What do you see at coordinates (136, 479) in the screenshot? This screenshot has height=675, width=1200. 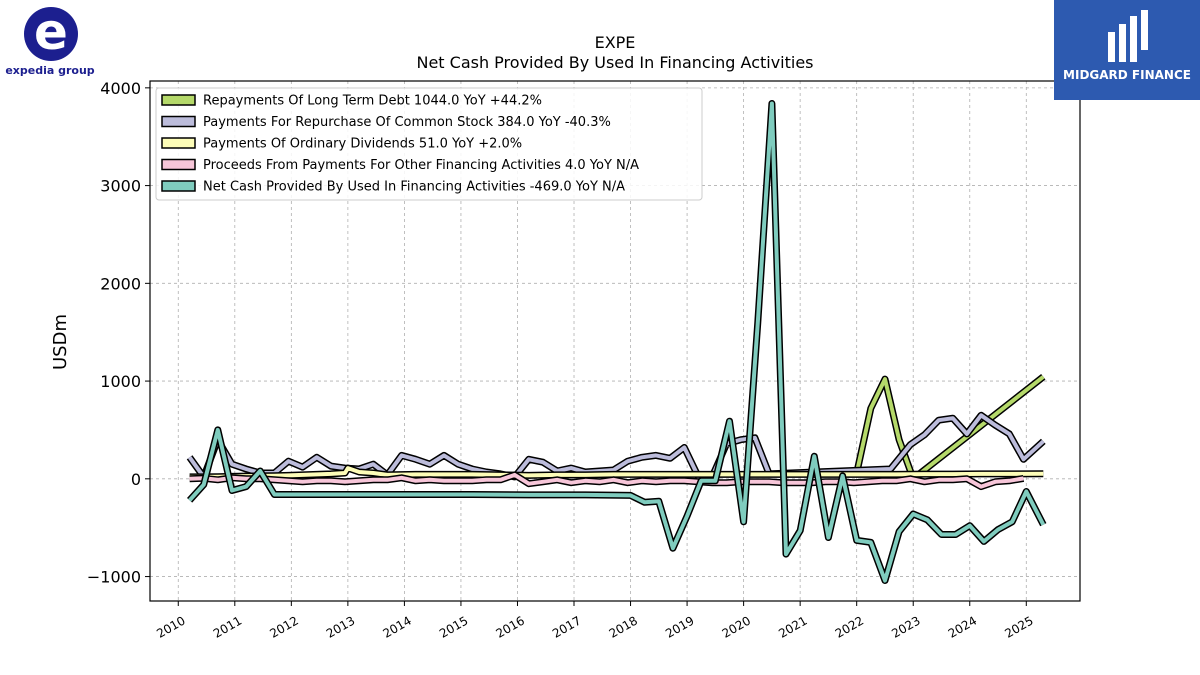 I see `y-tick-label: 0` at bounding box center [136, 479].